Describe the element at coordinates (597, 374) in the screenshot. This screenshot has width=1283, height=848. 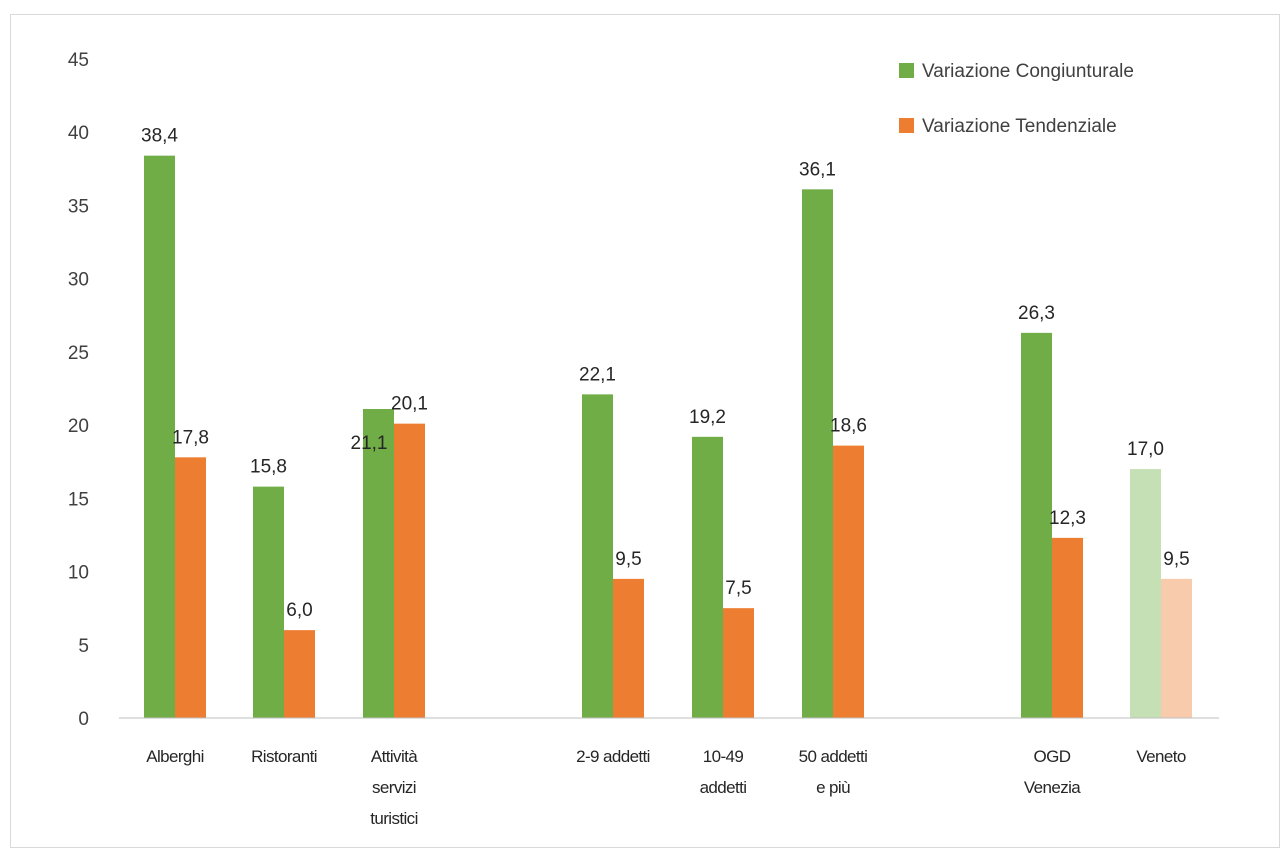
I see `data-label: 22,1` at that location.